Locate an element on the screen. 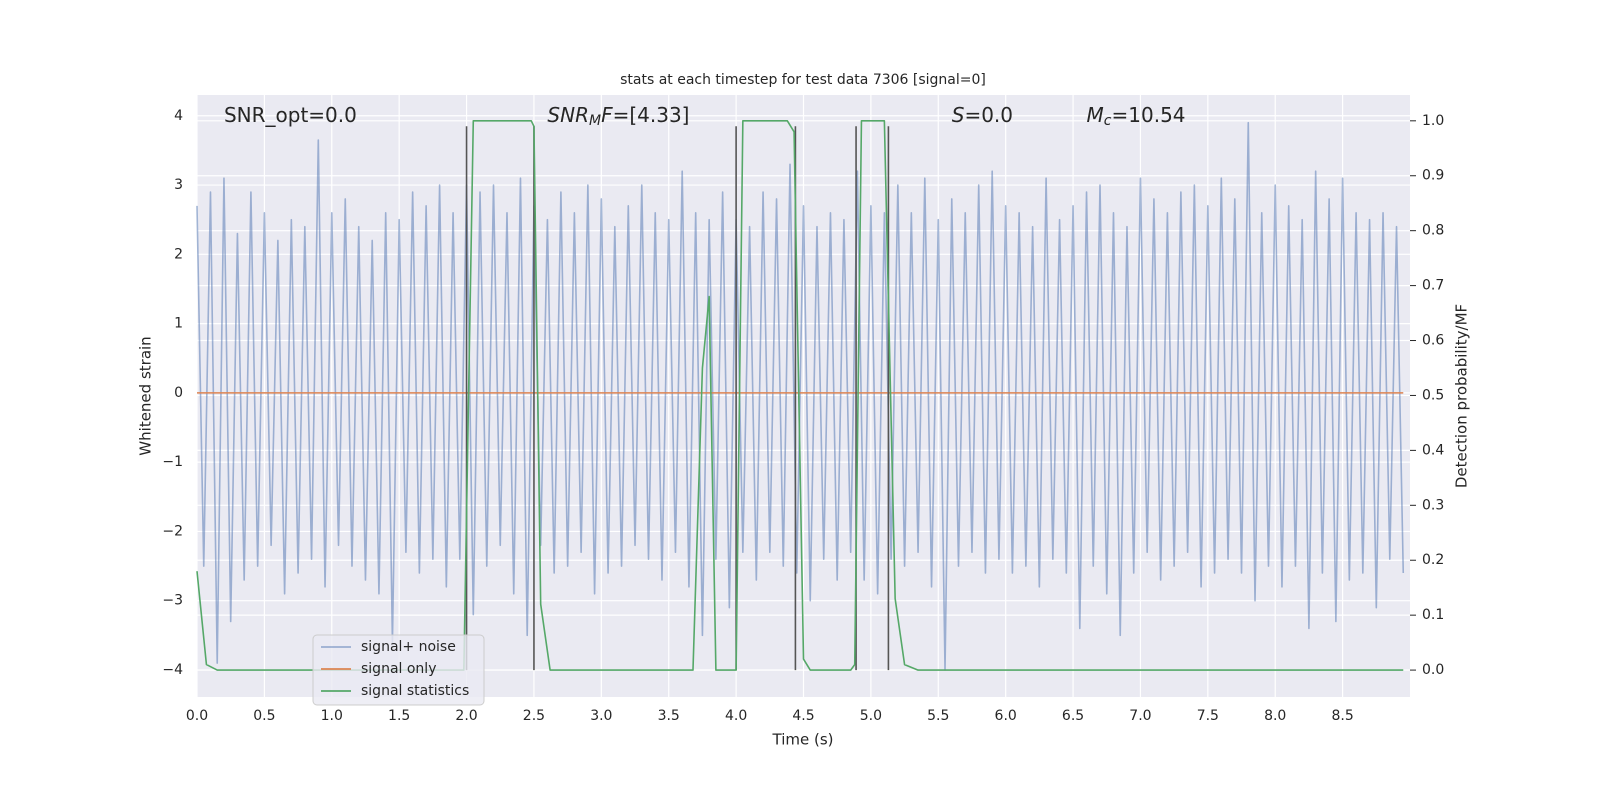 The width and height of the screenshot is (1600, 800). annotation-part: =0.0 is located at coordinates (988, 114).